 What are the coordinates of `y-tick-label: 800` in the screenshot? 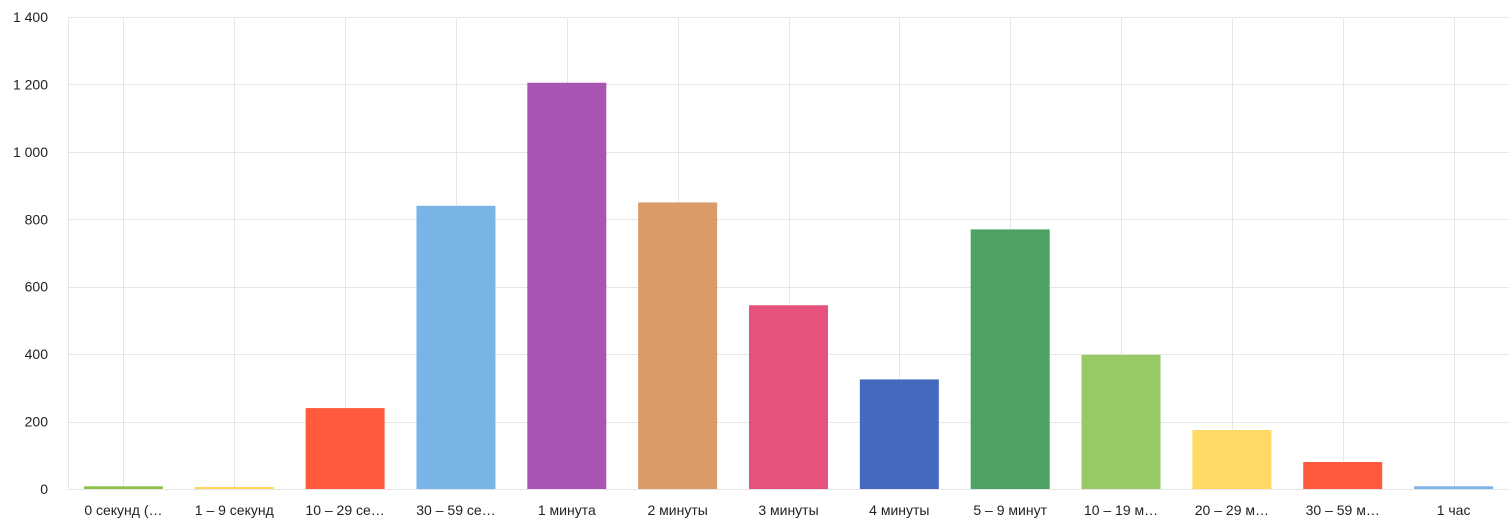 It's located at (37, 219).